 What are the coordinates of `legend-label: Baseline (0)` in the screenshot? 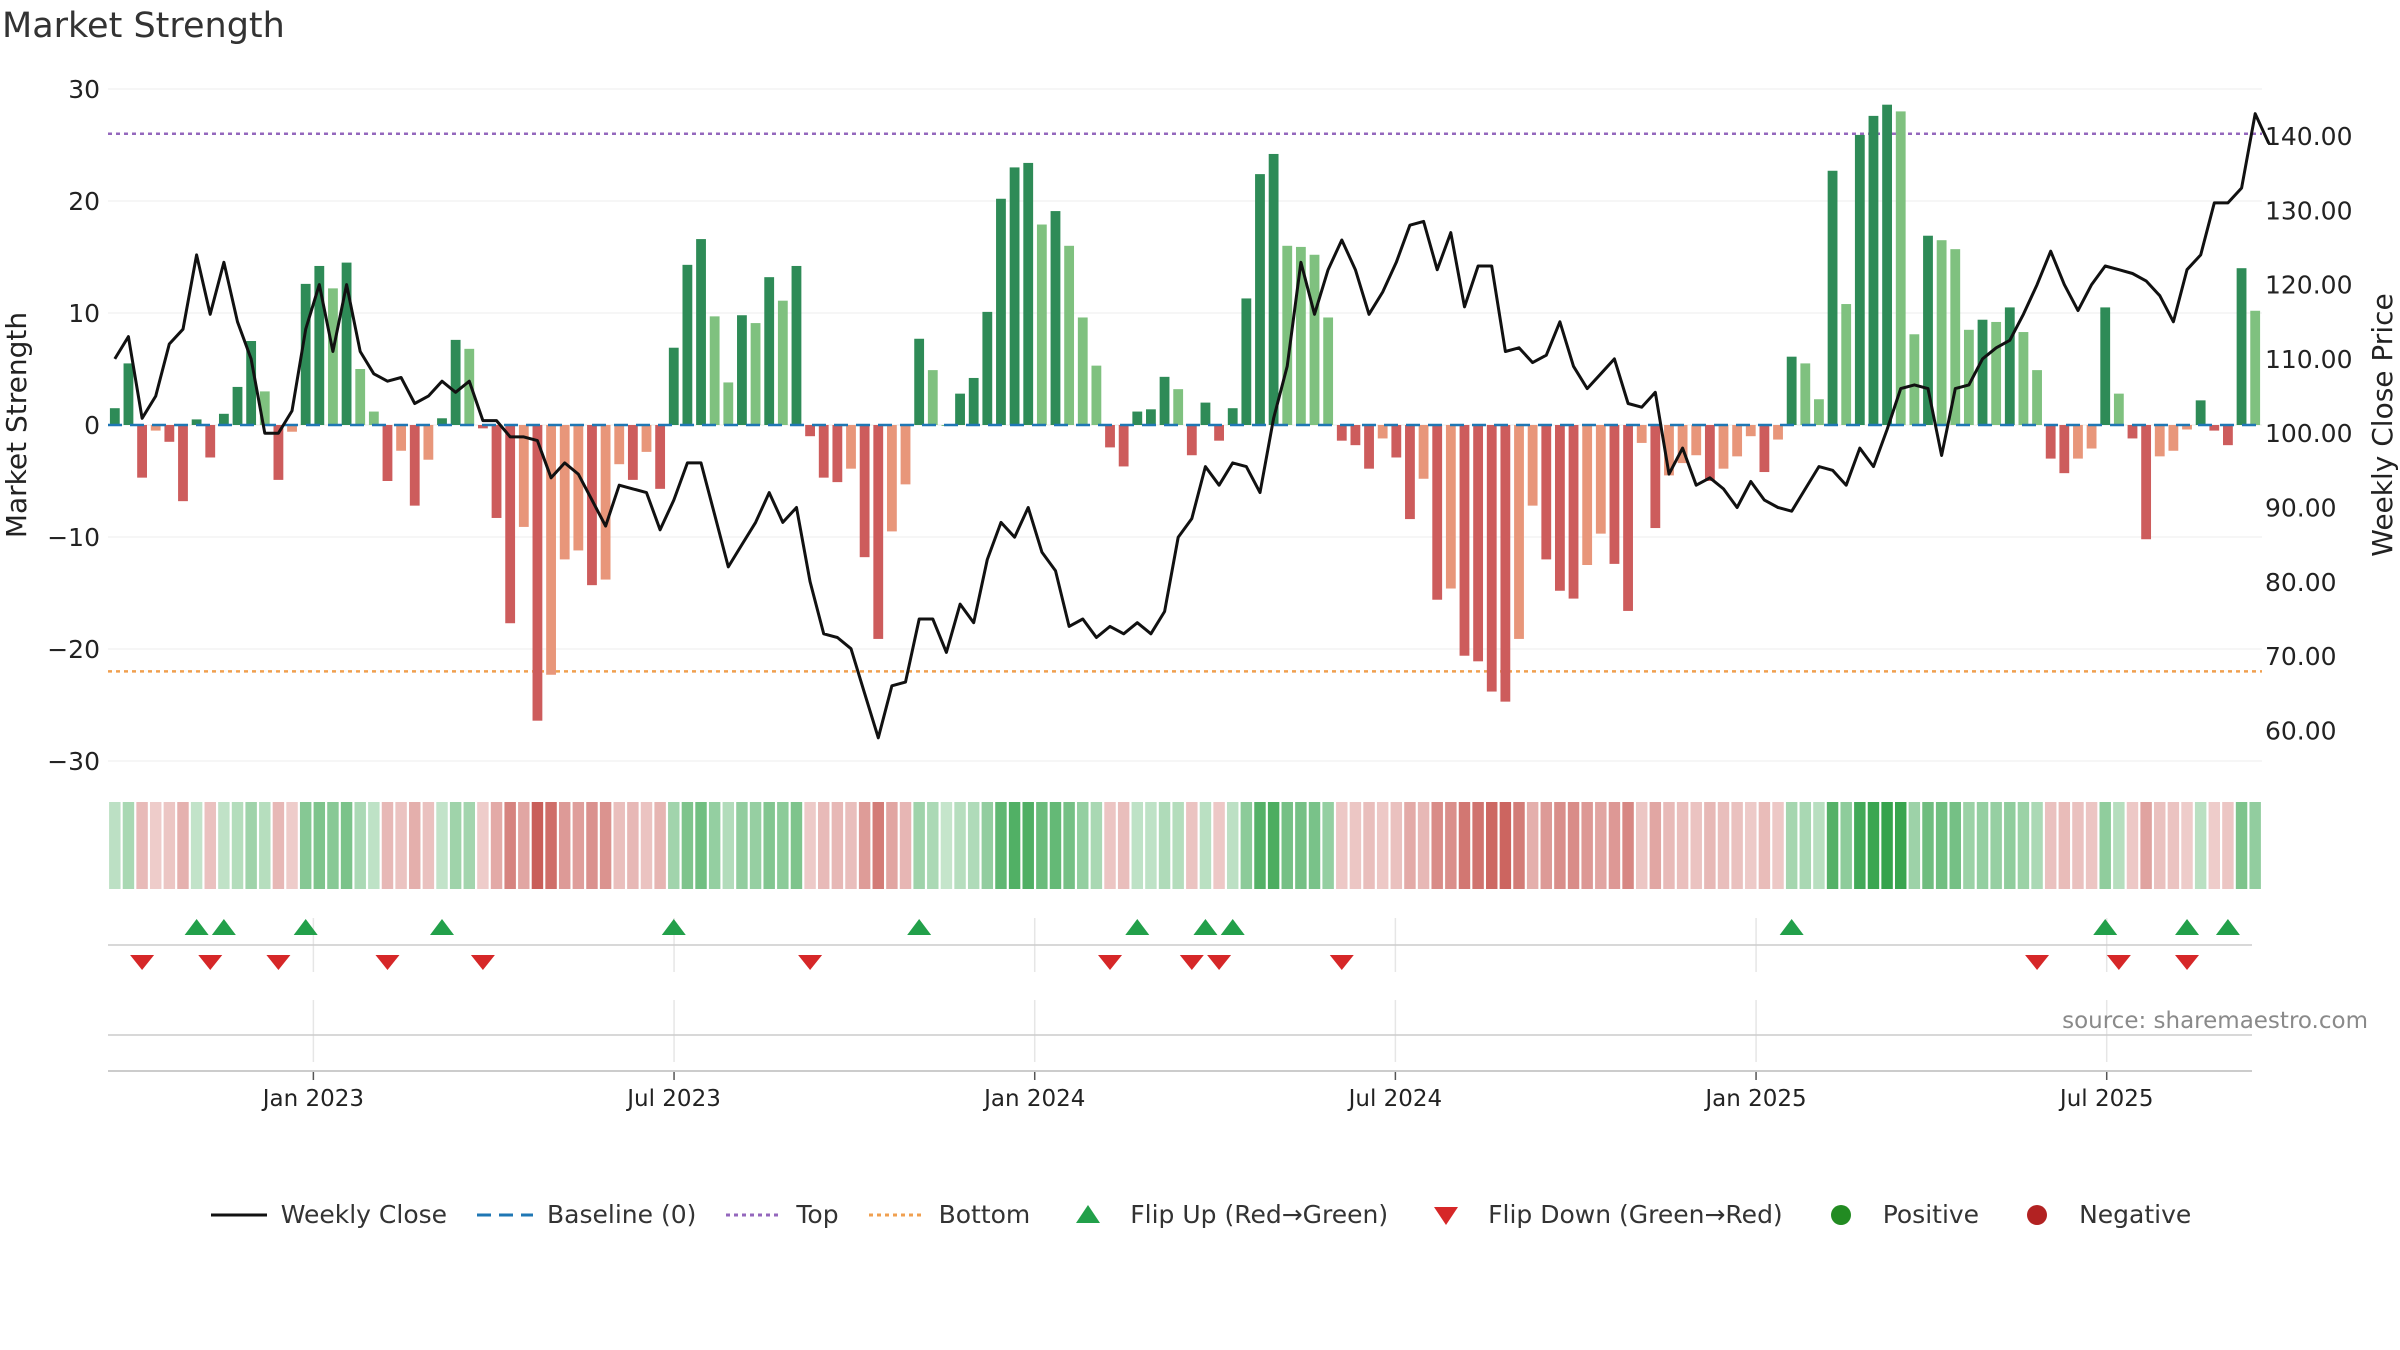 It's located at (622, 1214).